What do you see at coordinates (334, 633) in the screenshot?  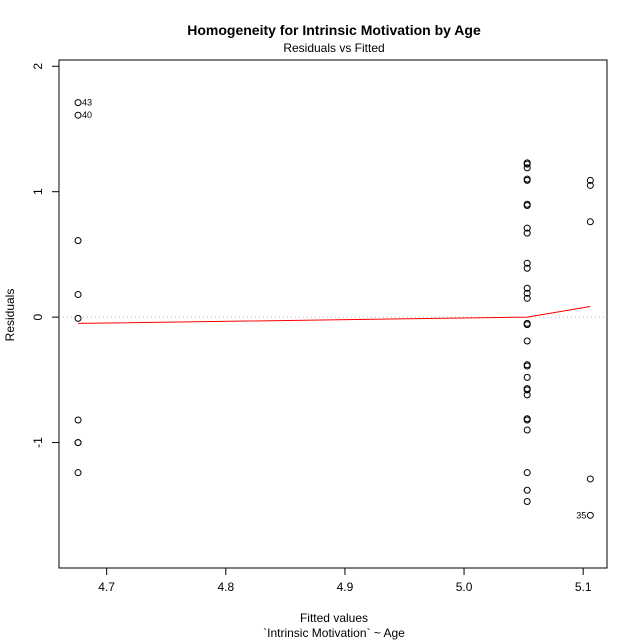 I see `x-axis-sublabel: `Intrinsic Motivation` ~ Age` at bounding box center [334, 633].